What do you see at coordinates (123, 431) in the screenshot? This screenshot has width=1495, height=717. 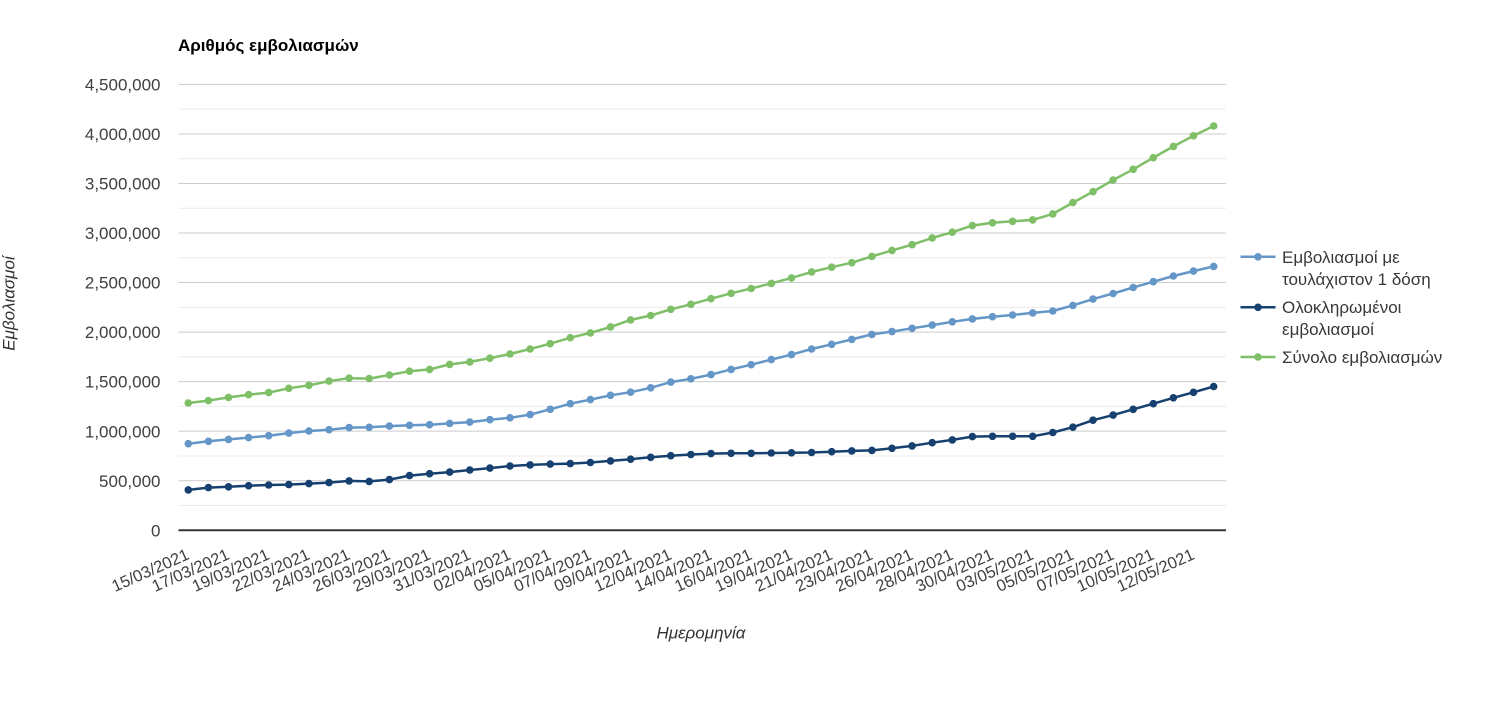 I see `svg-text: 1,000,000` at bounding box center [123, 431].